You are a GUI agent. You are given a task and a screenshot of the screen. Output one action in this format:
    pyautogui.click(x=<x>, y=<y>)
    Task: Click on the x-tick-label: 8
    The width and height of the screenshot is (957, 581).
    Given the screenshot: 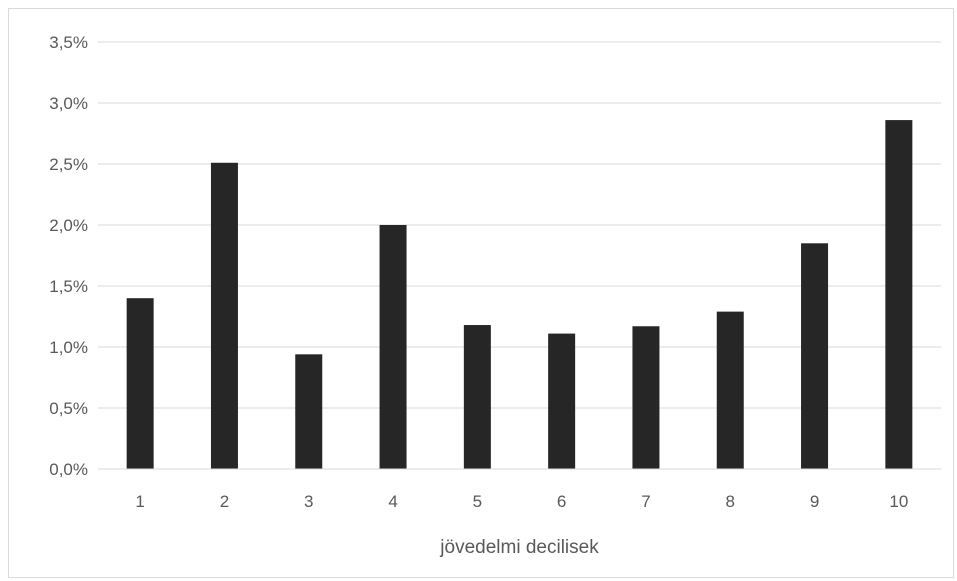 What is the action you would take?
    pyautogui.click(x=730, y=501)
    